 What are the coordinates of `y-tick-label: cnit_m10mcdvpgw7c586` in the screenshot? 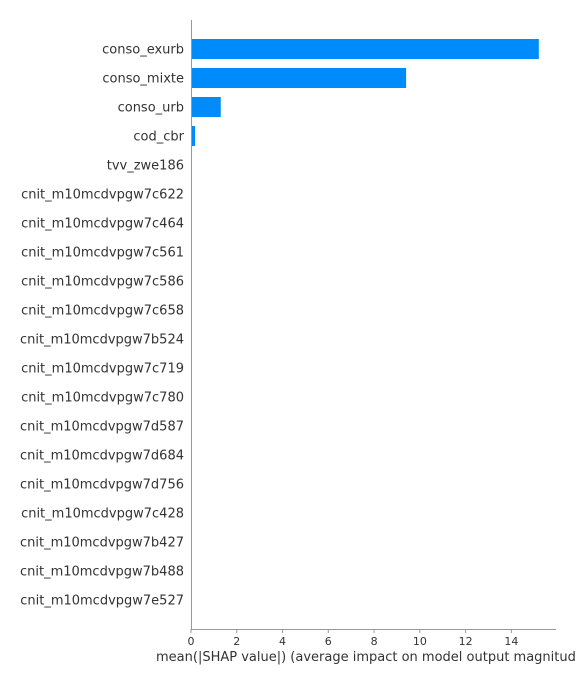 It's located at (102, 282).